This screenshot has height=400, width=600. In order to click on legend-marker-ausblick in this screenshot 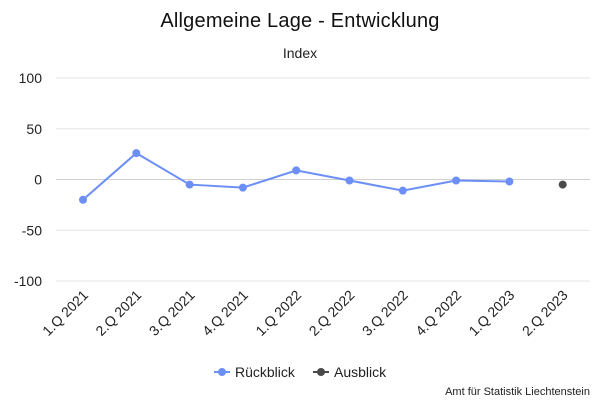, I will do `click(321, 372)`.